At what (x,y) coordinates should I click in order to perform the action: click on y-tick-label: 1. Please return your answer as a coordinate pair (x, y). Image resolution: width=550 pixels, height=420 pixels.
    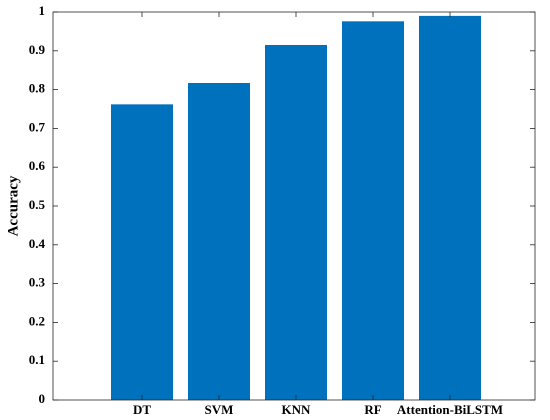
    Looking at the image, I should click on (42, 10).